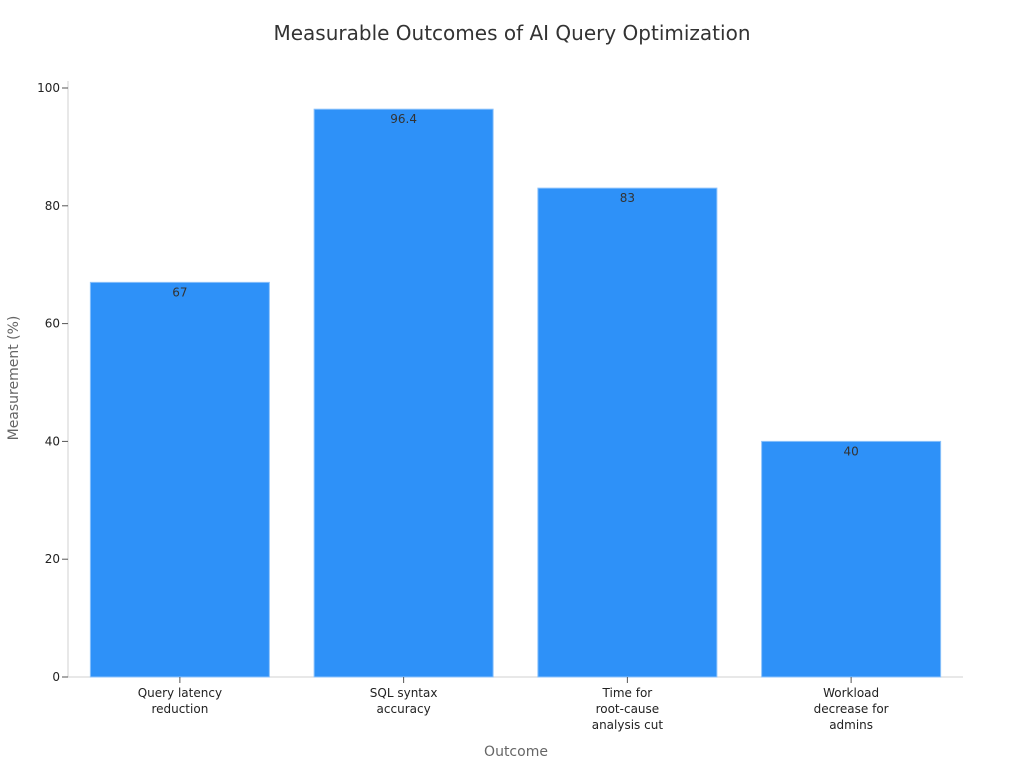  What do you see at coordinates (180, 701) in the screenshot?
I see `x-tick-label: Query latency reduction` at bounding box center [180, 701].